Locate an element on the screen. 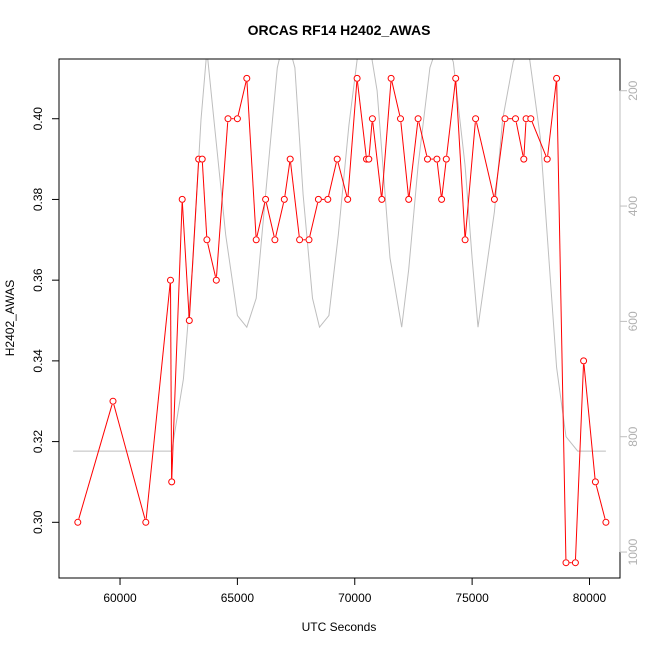 This screenshot has width=650, height=650. y-axis: 0.30 0.32 0.34 0.36 0.38 0.40 is located at coordinates (45, 320).